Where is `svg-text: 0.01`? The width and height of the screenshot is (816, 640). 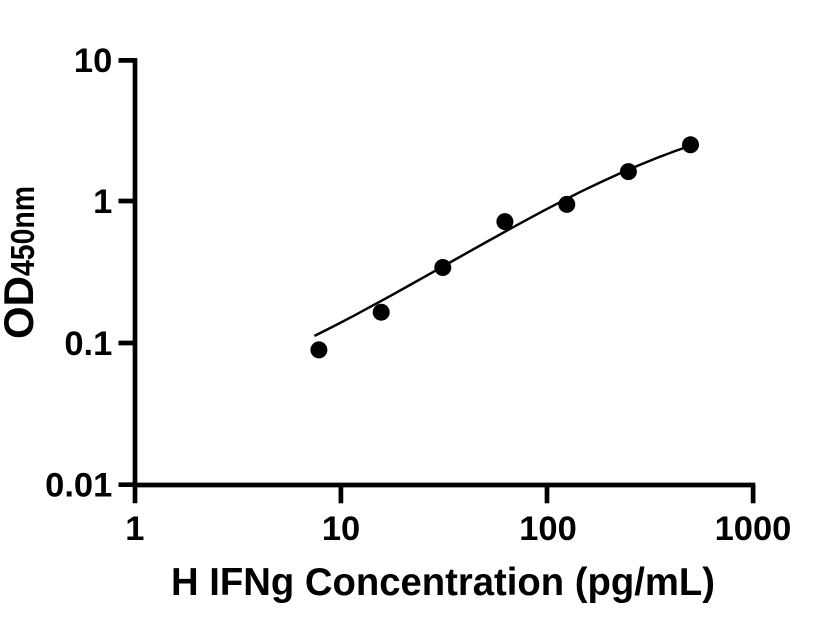 svg-text: 0.01 is located at coordinates (78, 486).